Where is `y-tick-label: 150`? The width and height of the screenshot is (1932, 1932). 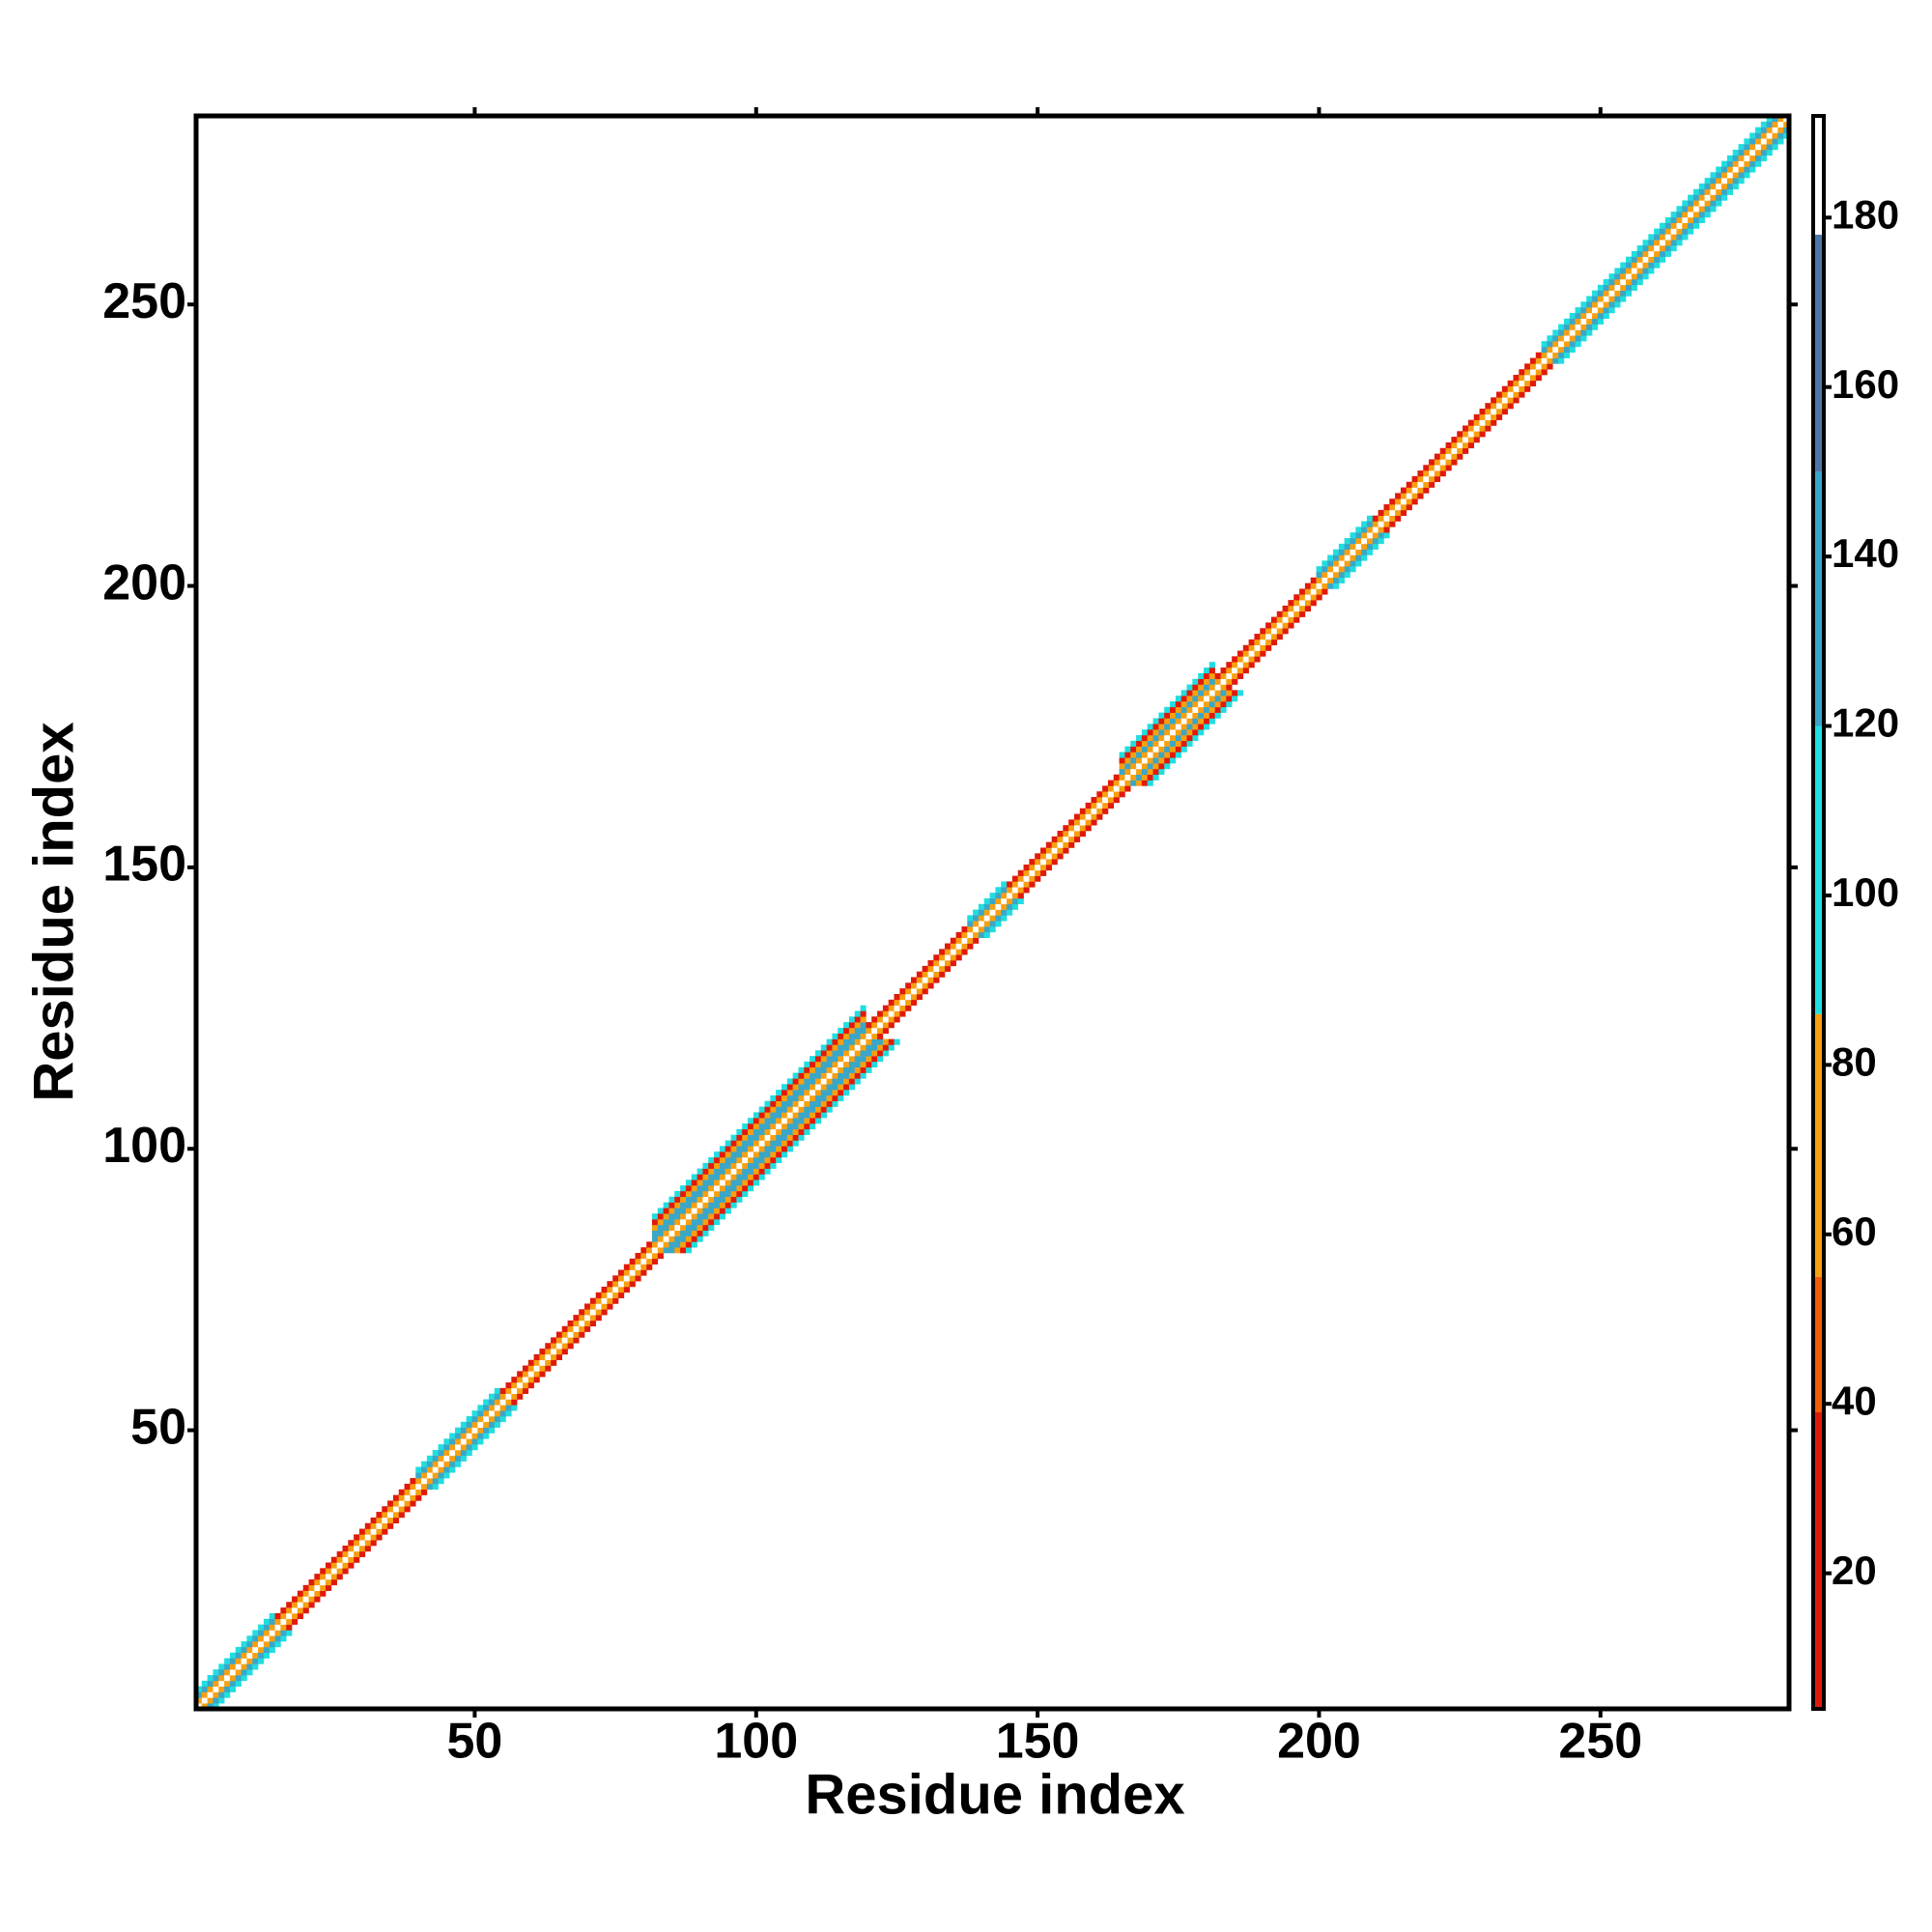 y-tick-label: 150 is located at coordinates (144, 865).